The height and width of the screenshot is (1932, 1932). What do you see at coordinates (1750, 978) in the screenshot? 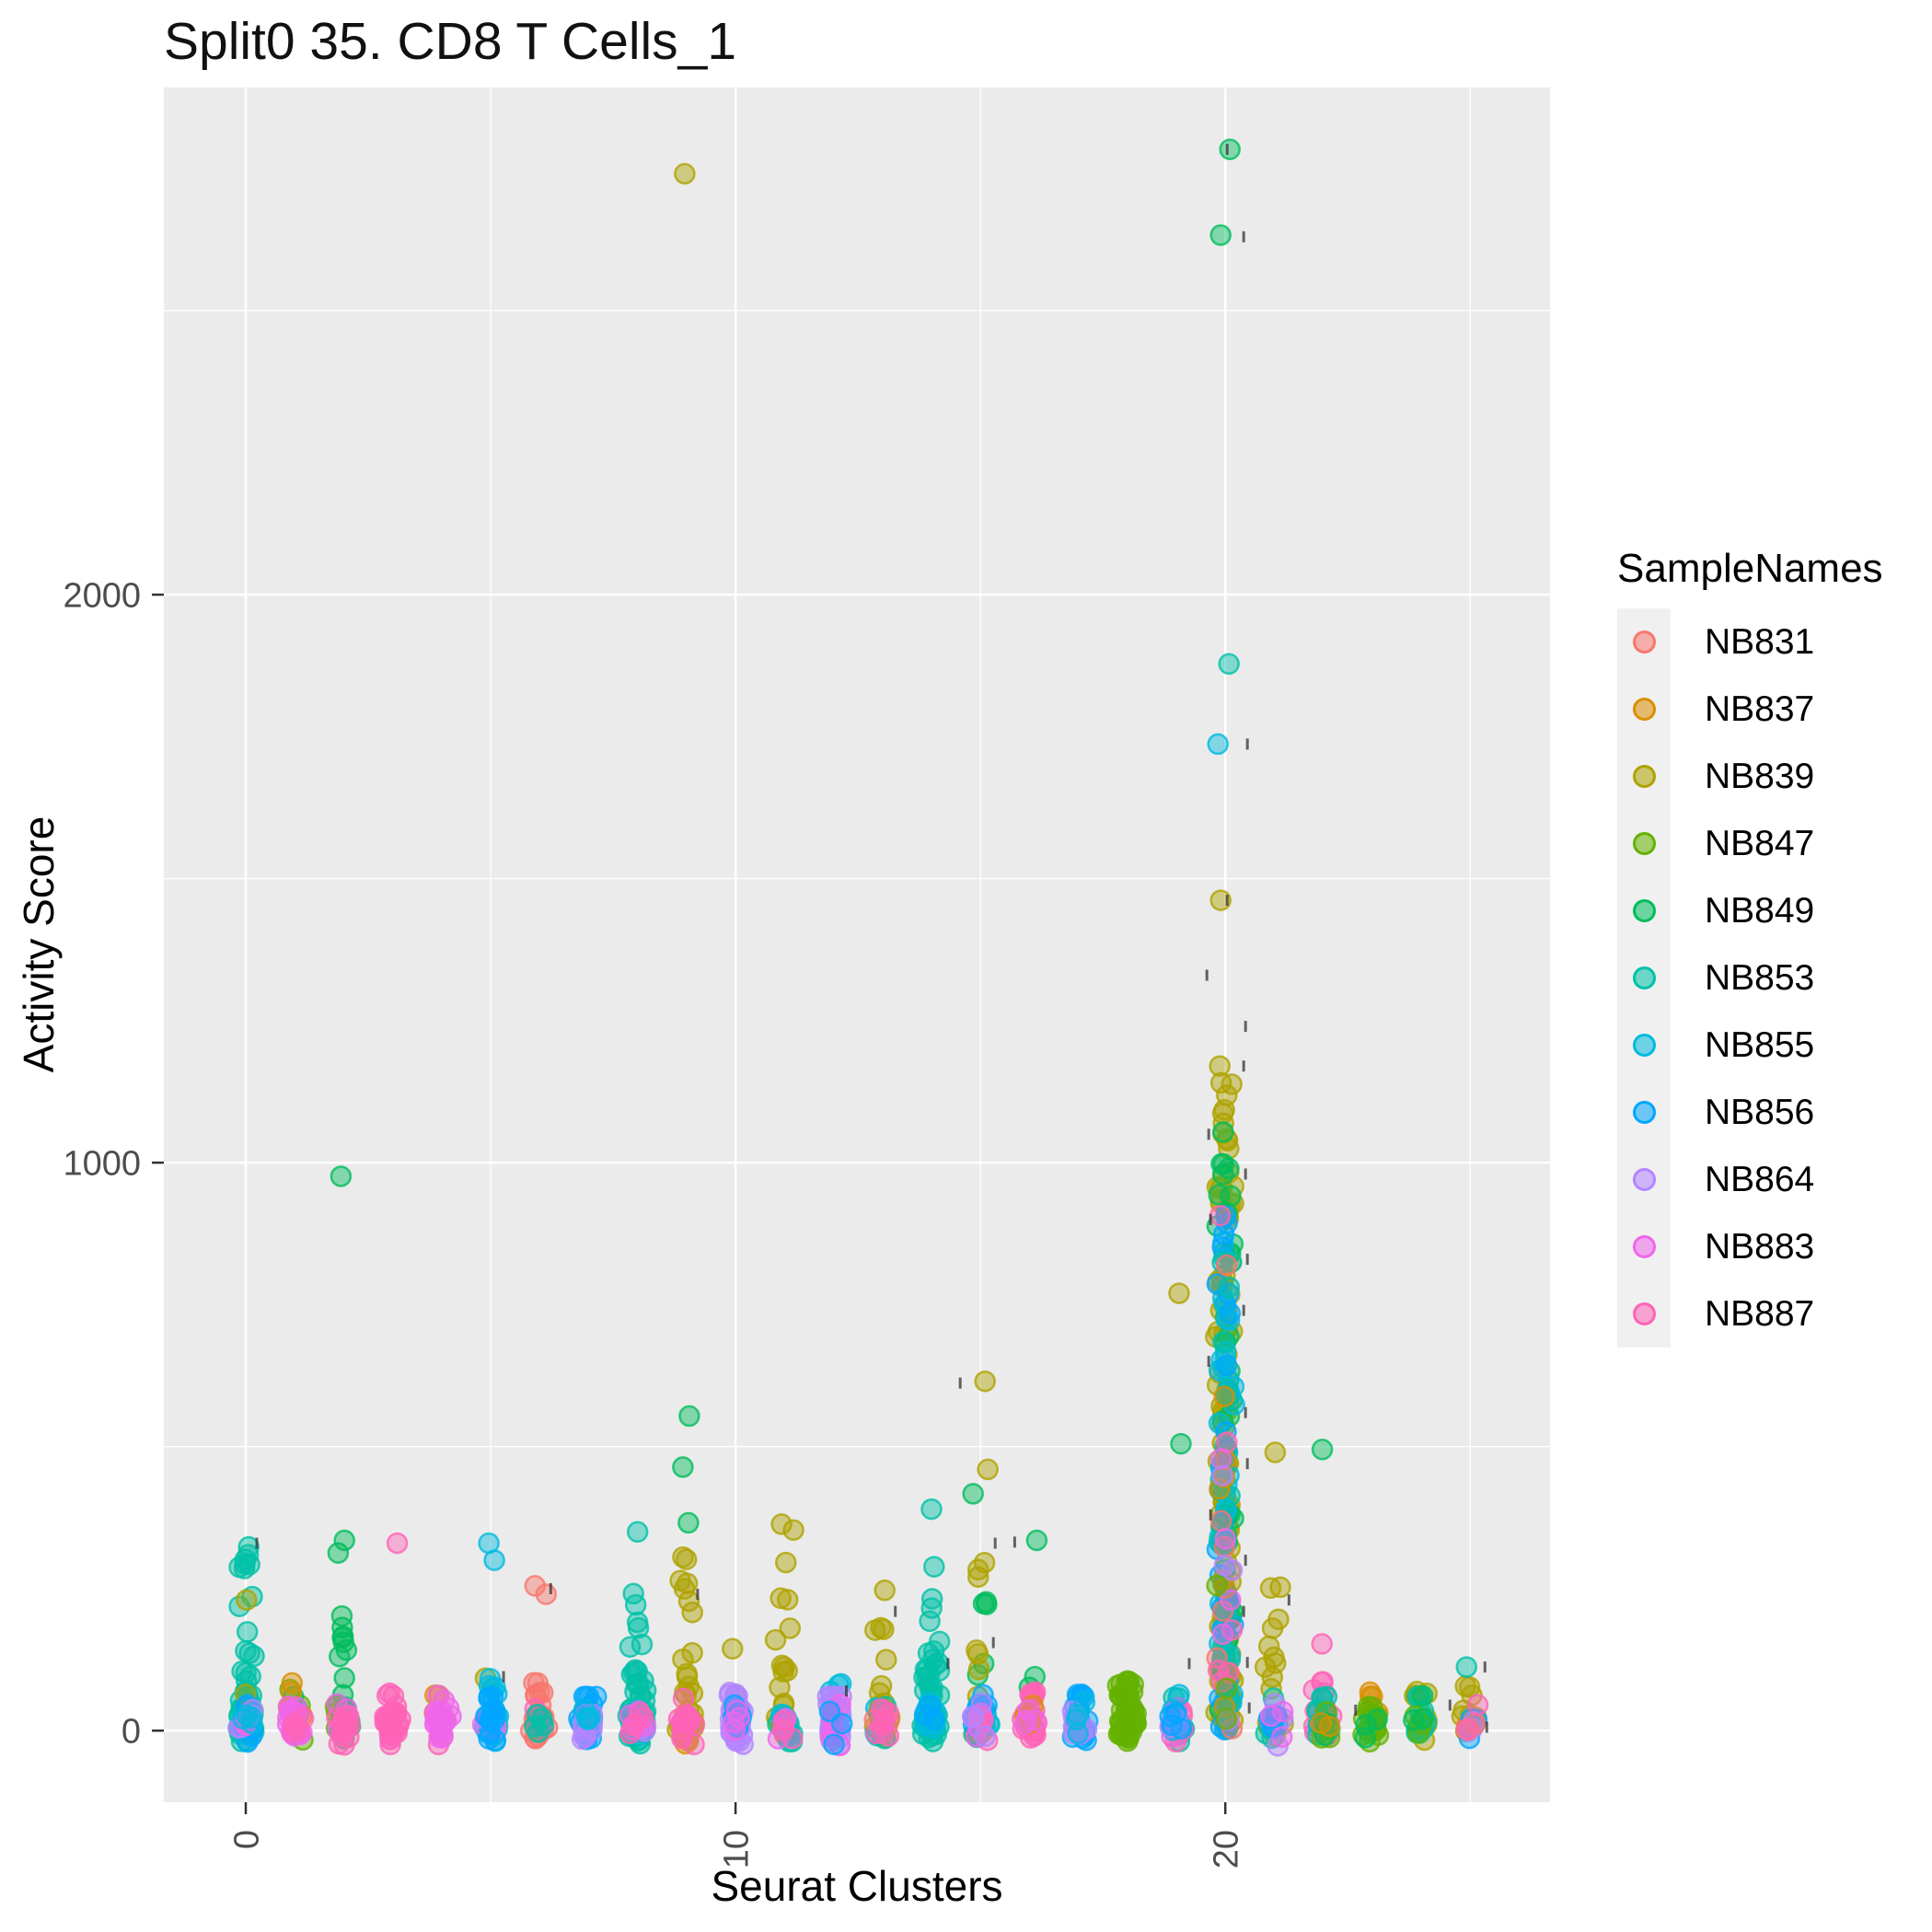
I see `legend-item-NB853: NB853` at bounding box center [1750, 978].